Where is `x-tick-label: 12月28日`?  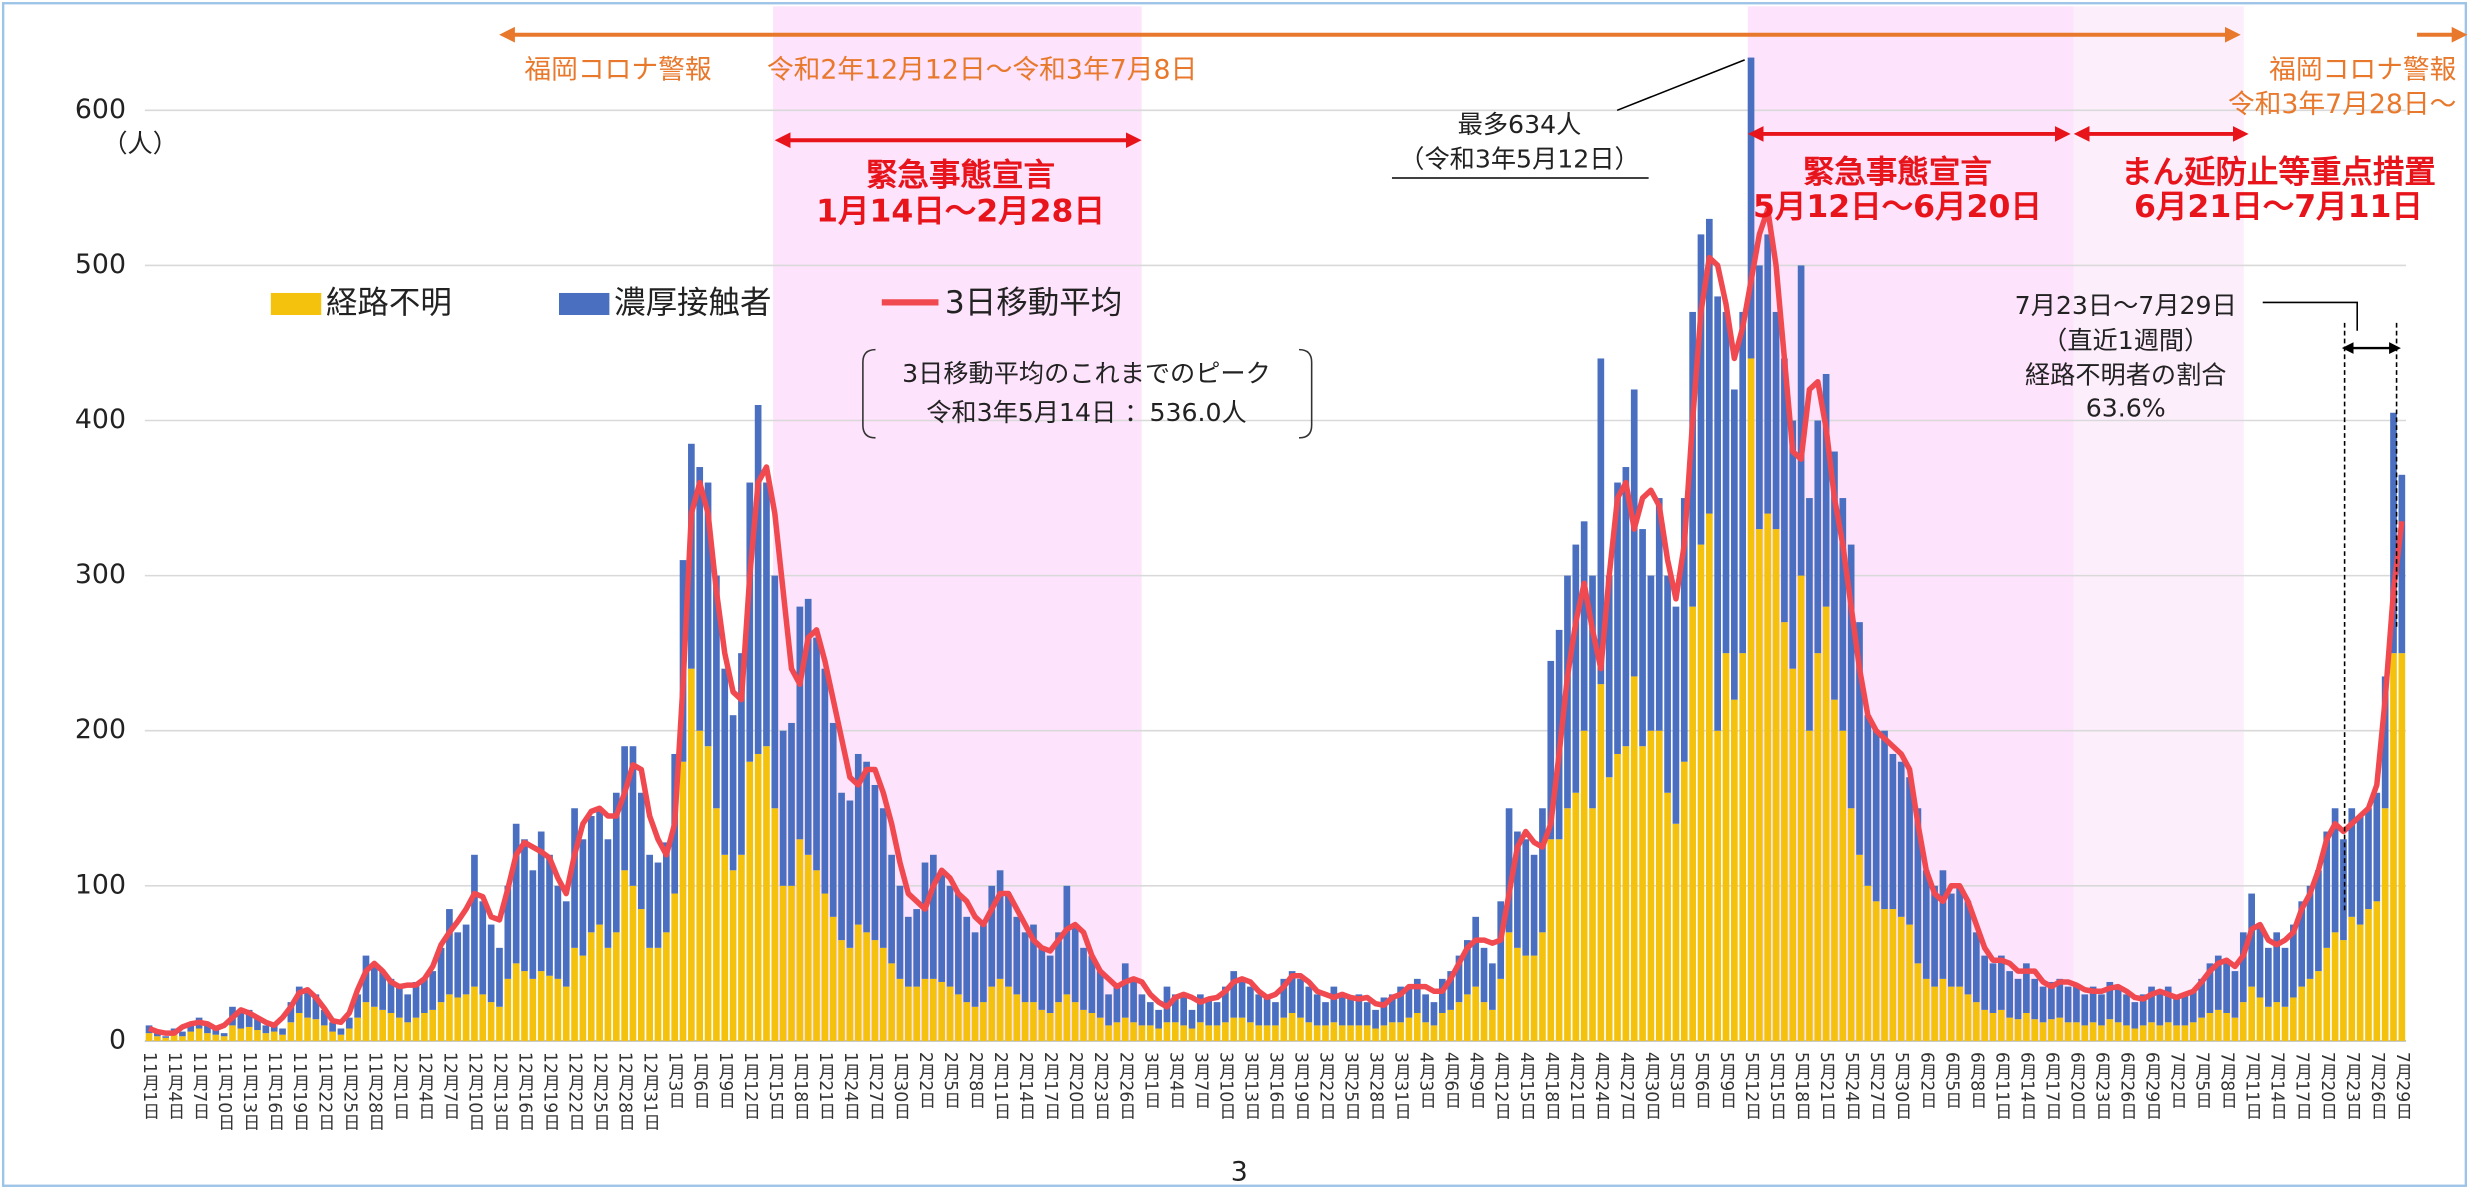
x-tick-label: 12月28日 is located at coordinates (625, 1091).